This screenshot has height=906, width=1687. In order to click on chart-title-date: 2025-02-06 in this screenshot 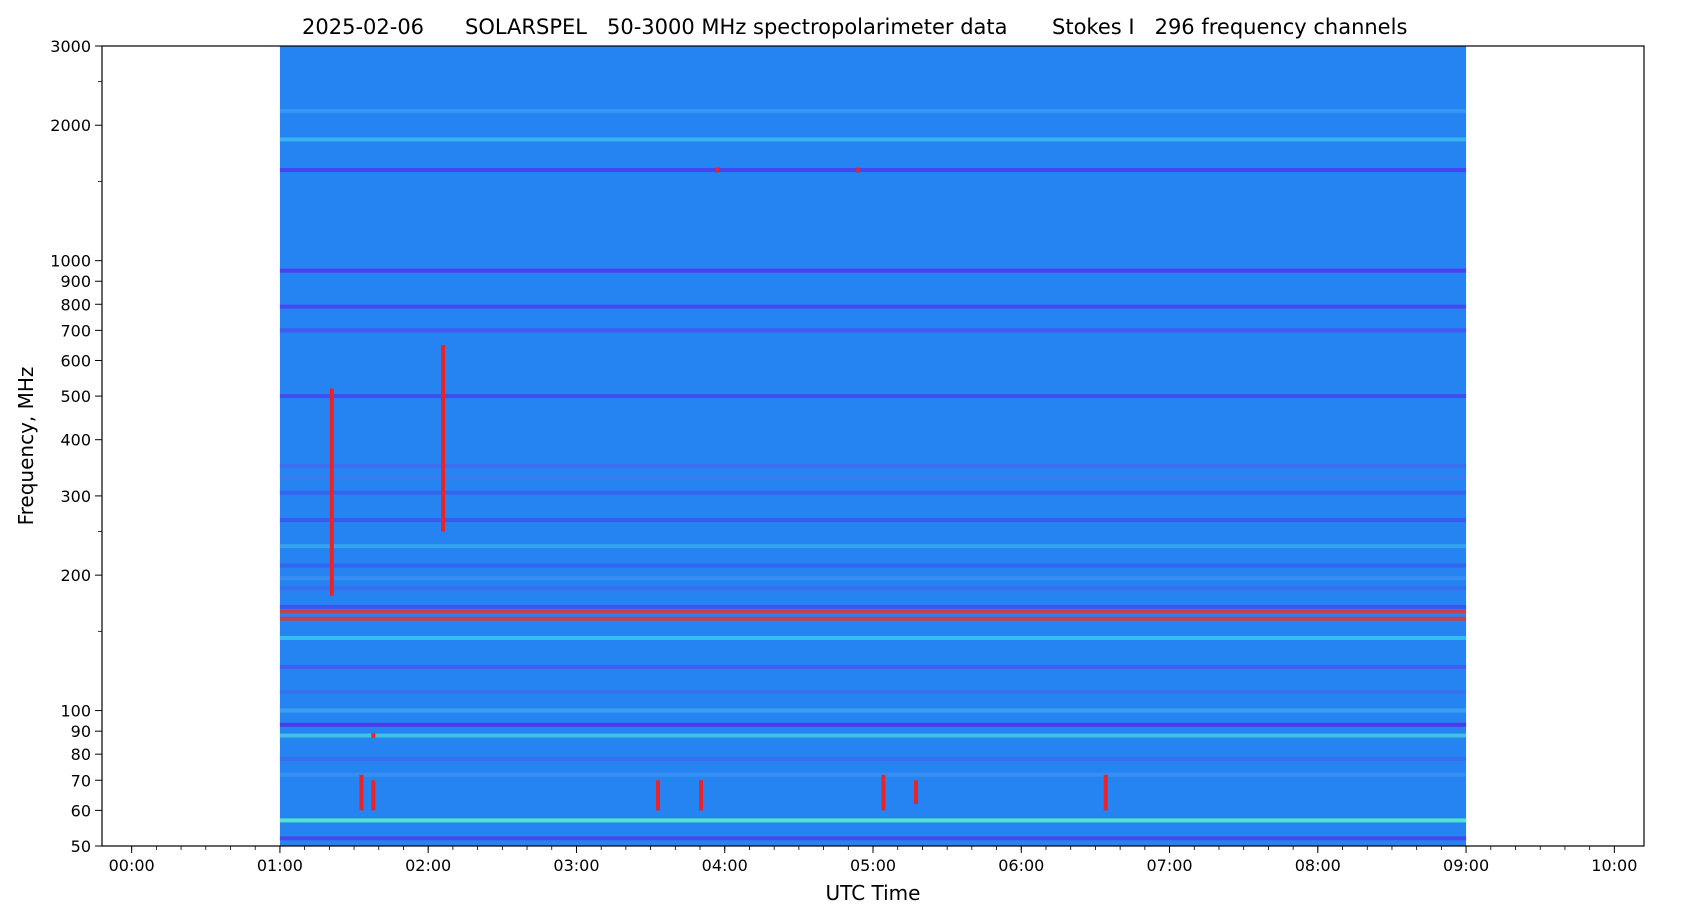, I will do `click(363, 27)`.